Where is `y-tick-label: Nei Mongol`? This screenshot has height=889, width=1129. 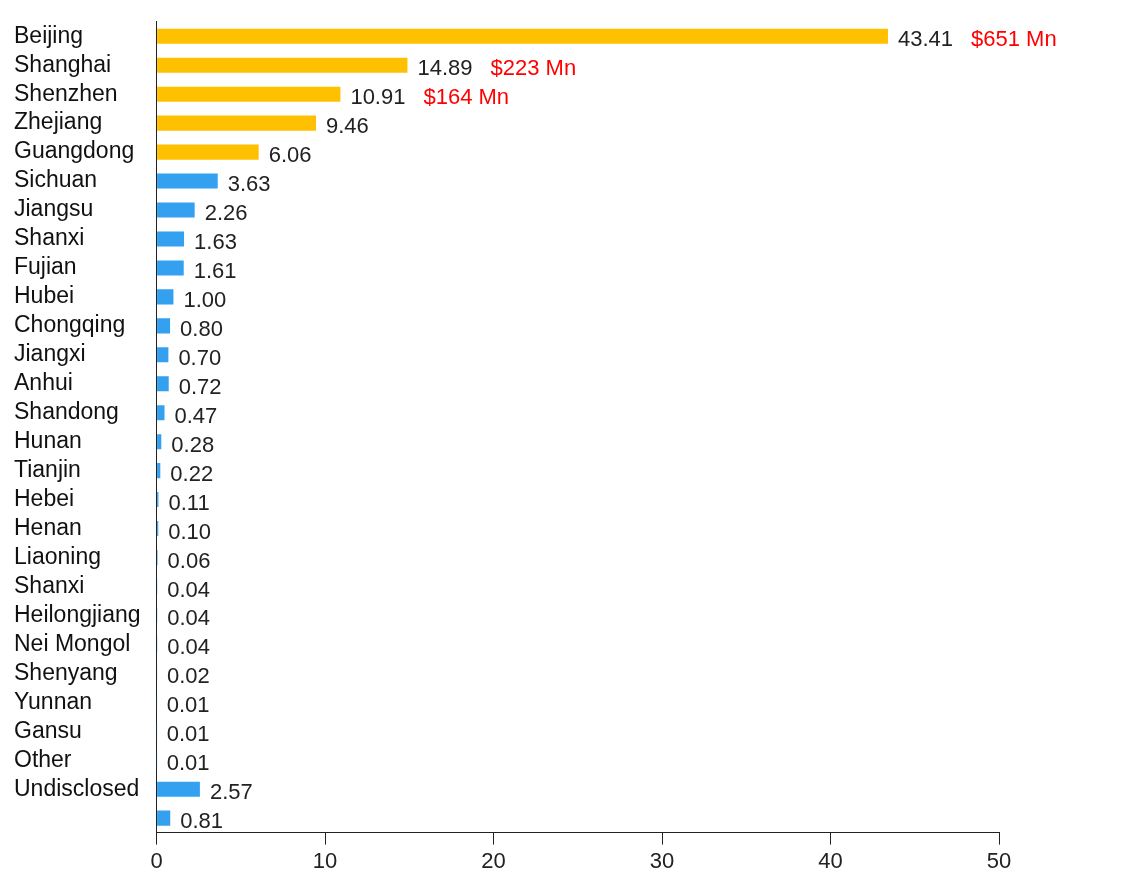 y-tick-label: Nei Mongol is located at coordinates (72, 642).